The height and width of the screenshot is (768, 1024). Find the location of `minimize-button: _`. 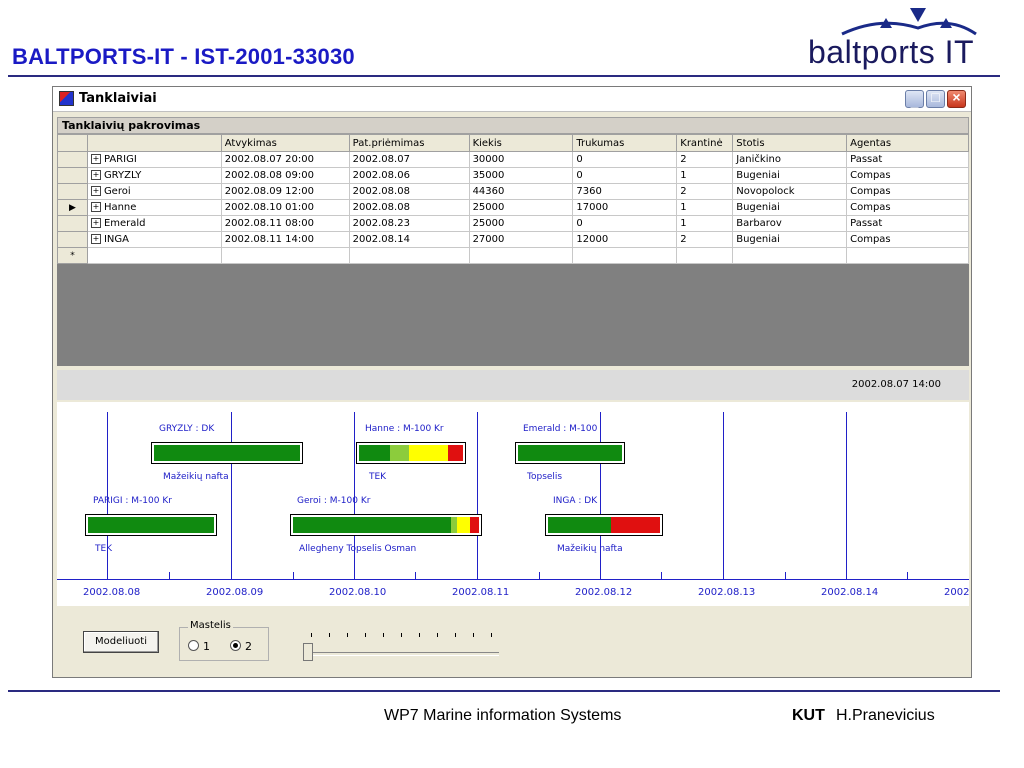

minimize-button: _ is located at coordinates (914, 99).